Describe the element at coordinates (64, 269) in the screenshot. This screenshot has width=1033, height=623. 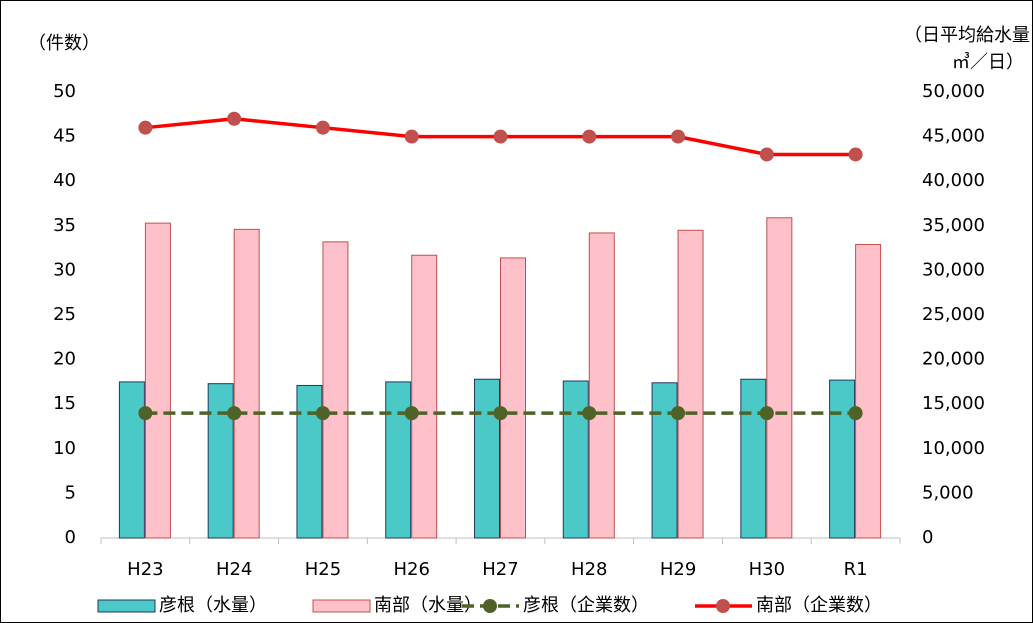
I see `y-tick-label: 30` at that location.